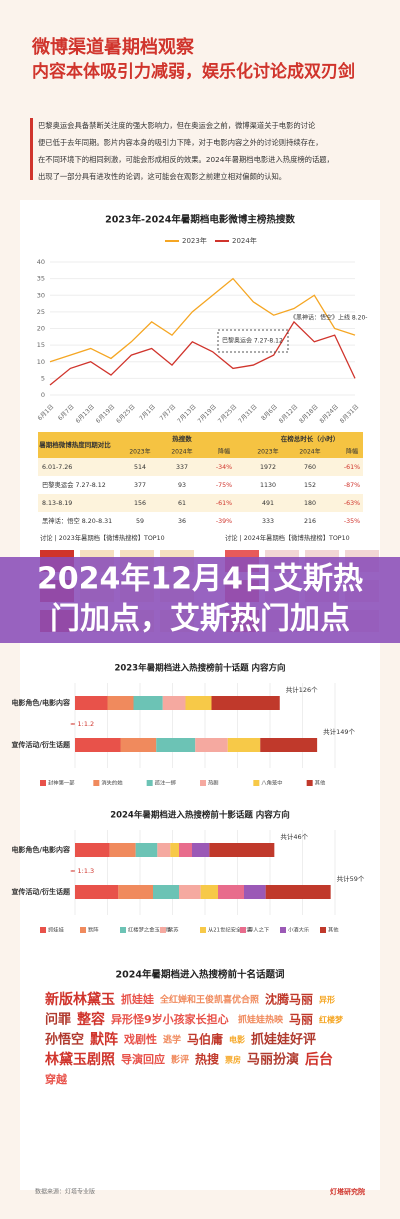 This screenshot has height=1219, width=400. What do you see at coordinates (64, 1040) in the screenshot?
I see `cloud-word: 孙悟空` at bounding box center [64, 1040].